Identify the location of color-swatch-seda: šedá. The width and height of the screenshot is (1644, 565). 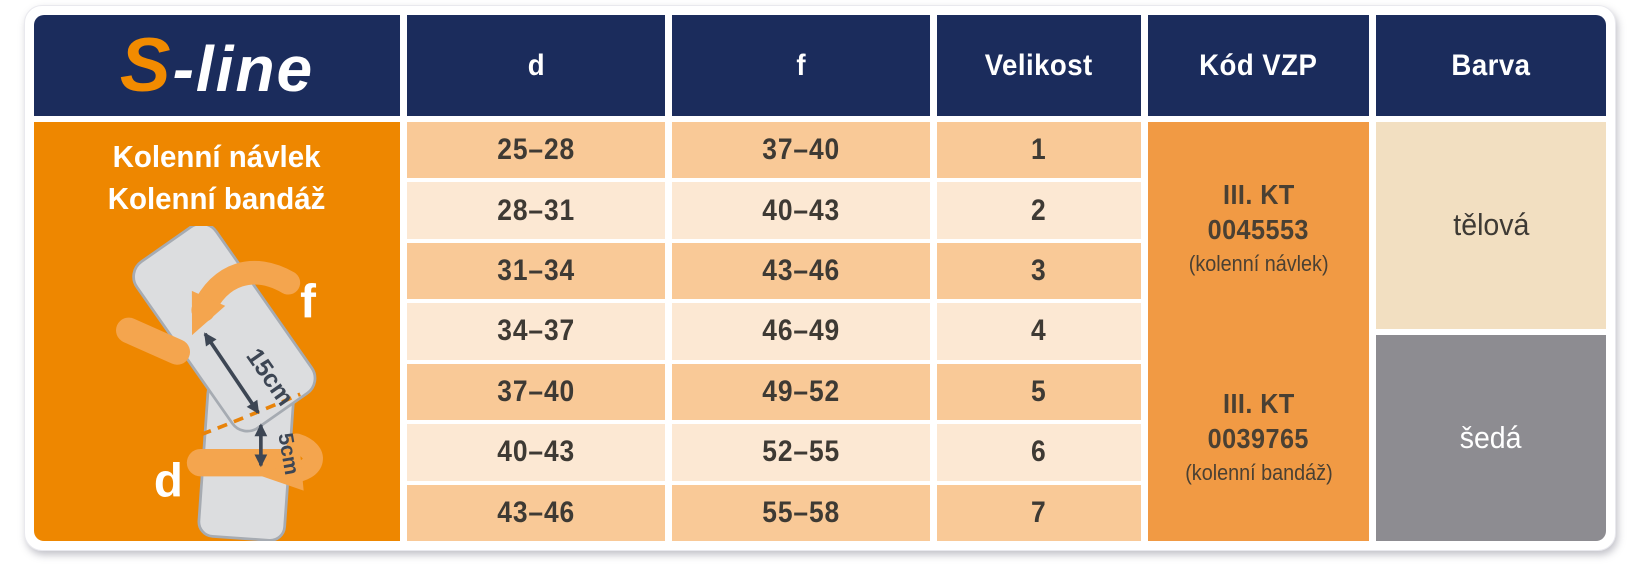
(1491, 437).